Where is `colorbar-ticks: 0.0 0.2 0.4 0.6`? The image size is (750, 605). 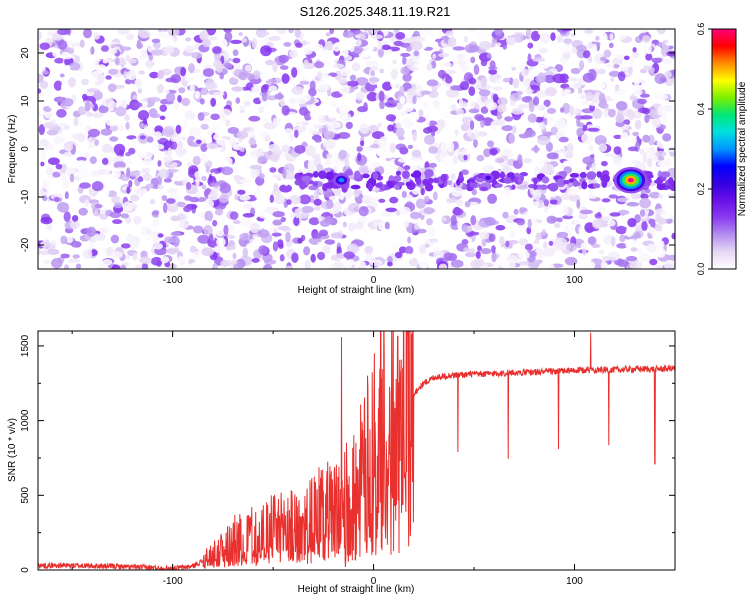 colorbar-ticks: 0.0 0.2 0.4 0.6 is located at coordinates (704, 149).